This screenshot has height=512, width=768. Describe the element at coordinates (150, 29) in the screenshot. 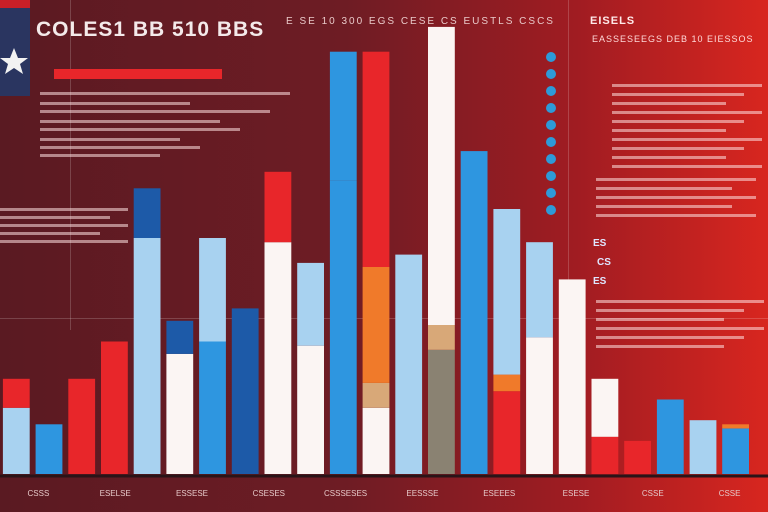

I see `chart-title: COLES1 BB 510 BBS` at that location.